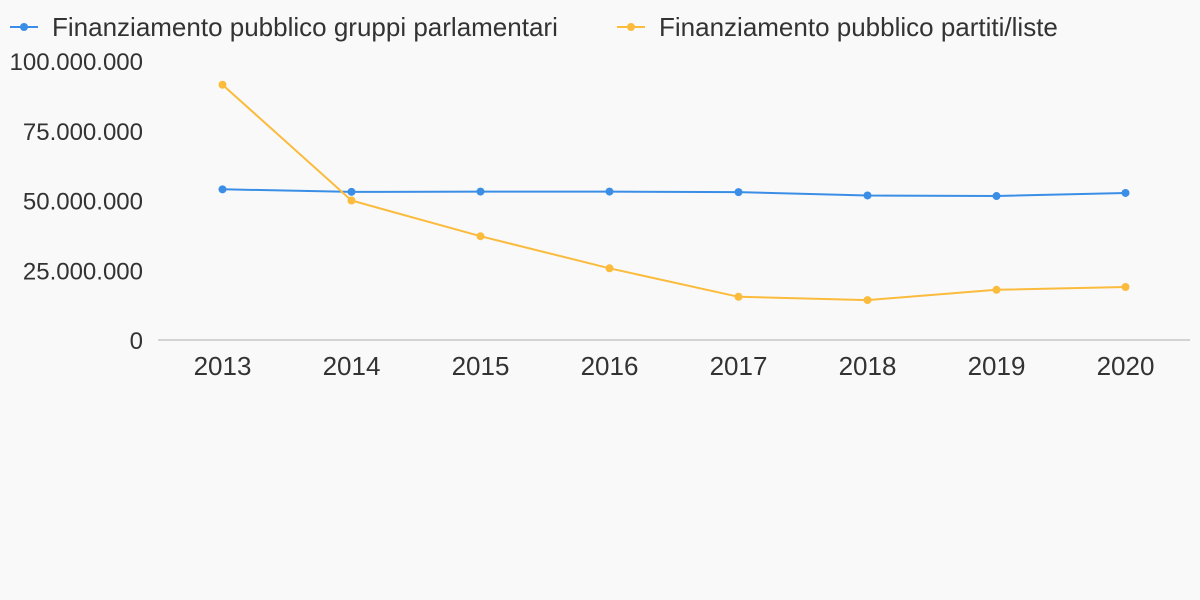 This screenshot has height=600, width=1200. What do you see at coordinates (83, 202) in the screenshot?
I see `y-tick-label: 50.000.000` at bounding box center [83, 202].